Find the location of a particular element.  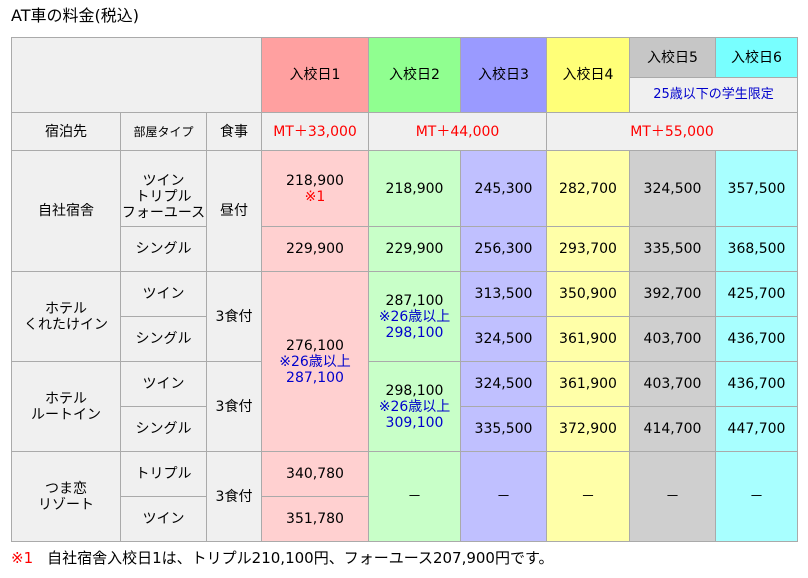

cell-jisha-multi-d3: 245,300 is located at coordinates (503, 188).